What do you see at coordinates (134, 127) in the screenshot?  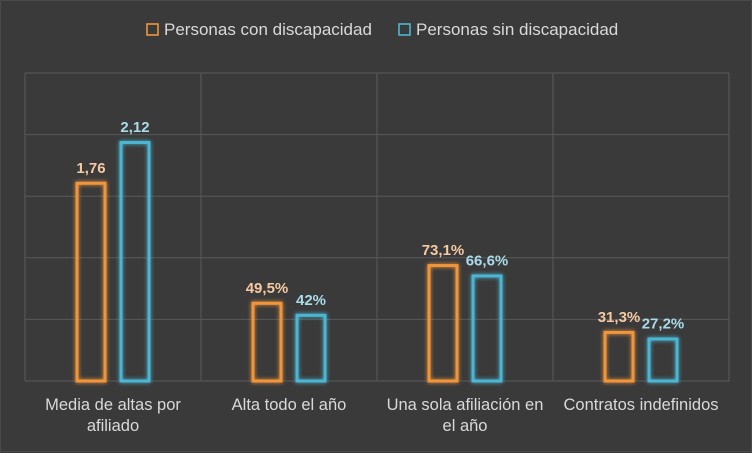 I see `data-label: 2,12` at bounding box center [134, 127].